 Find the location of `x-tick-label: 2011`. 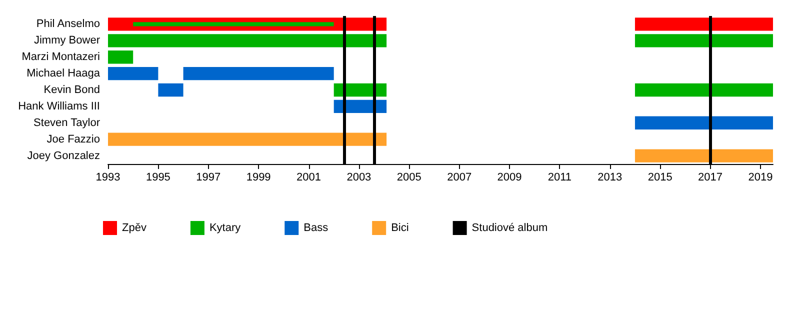

x-tick-label: 2011 is located at coordinates (560, 178).